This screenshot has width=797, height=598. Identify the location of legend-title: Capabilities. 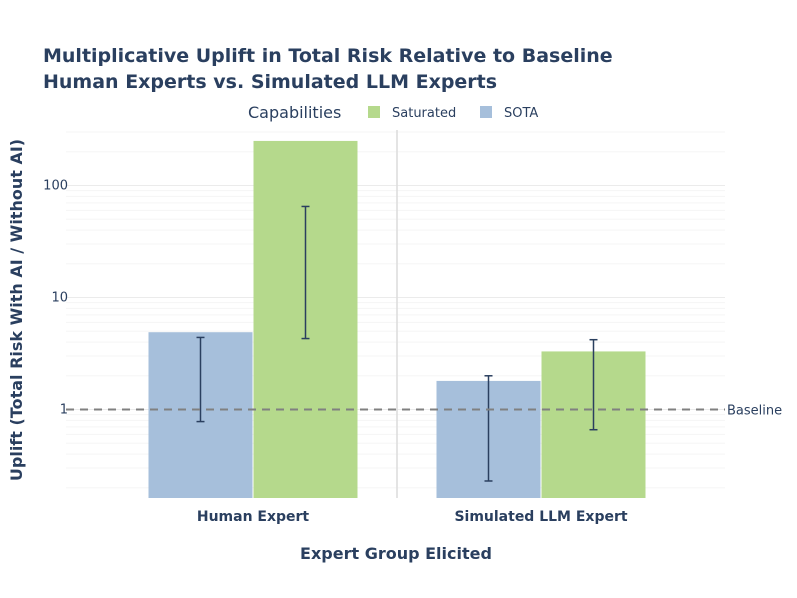
(294, 112).